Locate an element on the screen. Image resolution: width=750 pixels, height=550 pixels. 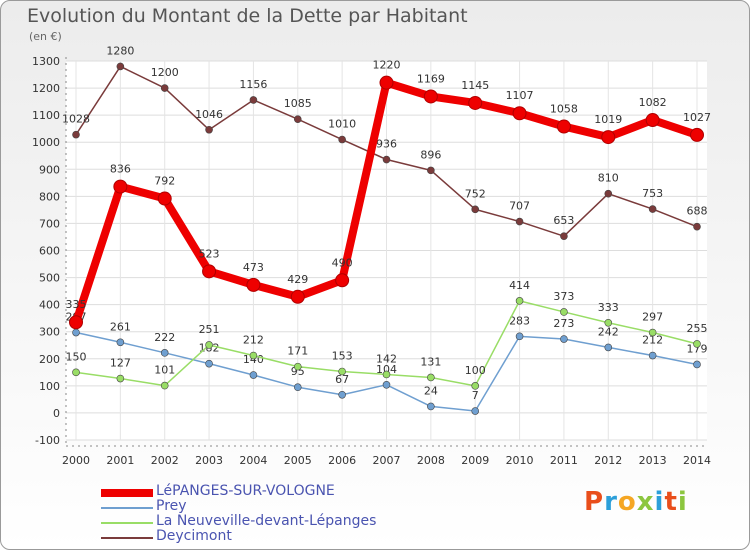
y-tick-label: 0 is located at coordinates (56, 413).